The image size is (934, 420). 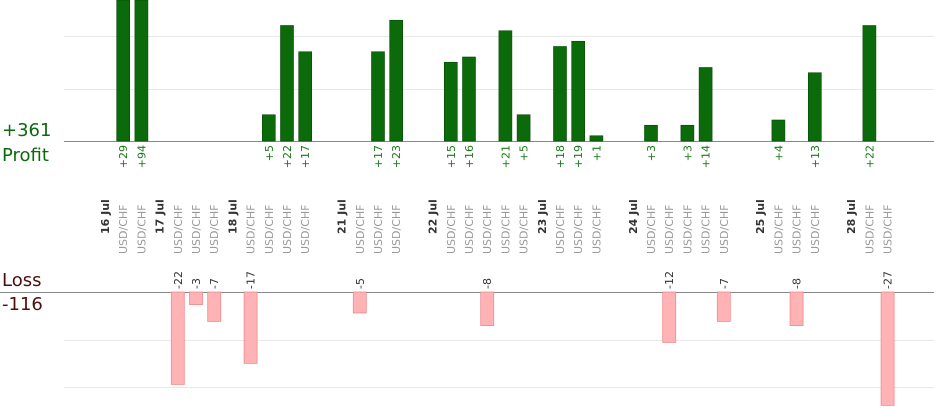 What do you see at coordinates (815, 156) in the screenshot?
I see `profit-value-label: +13` at bounding box center [815, 156].